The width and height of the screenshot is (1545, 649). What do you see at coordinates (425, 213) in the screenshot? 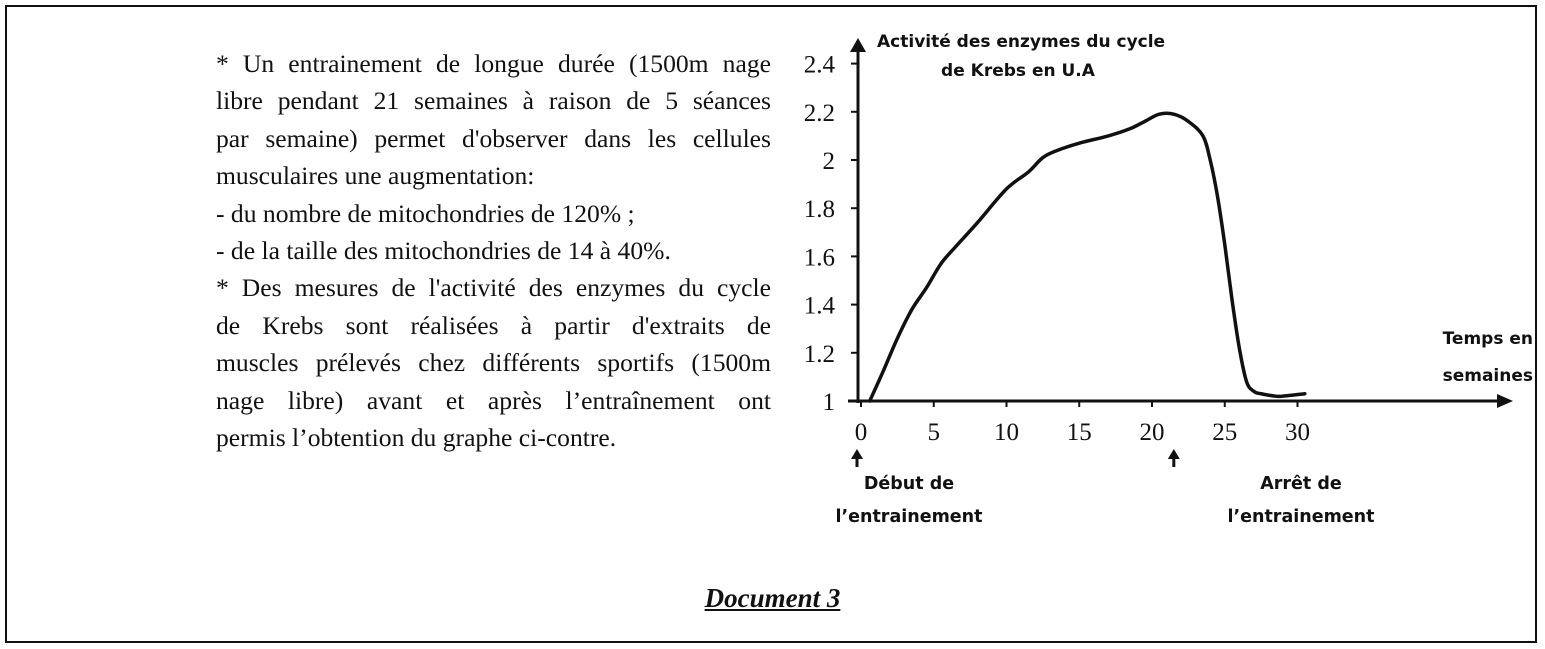
I see `text-line: - du nombre de mitochondries de 120% ;` at bounding box center [425, 213].